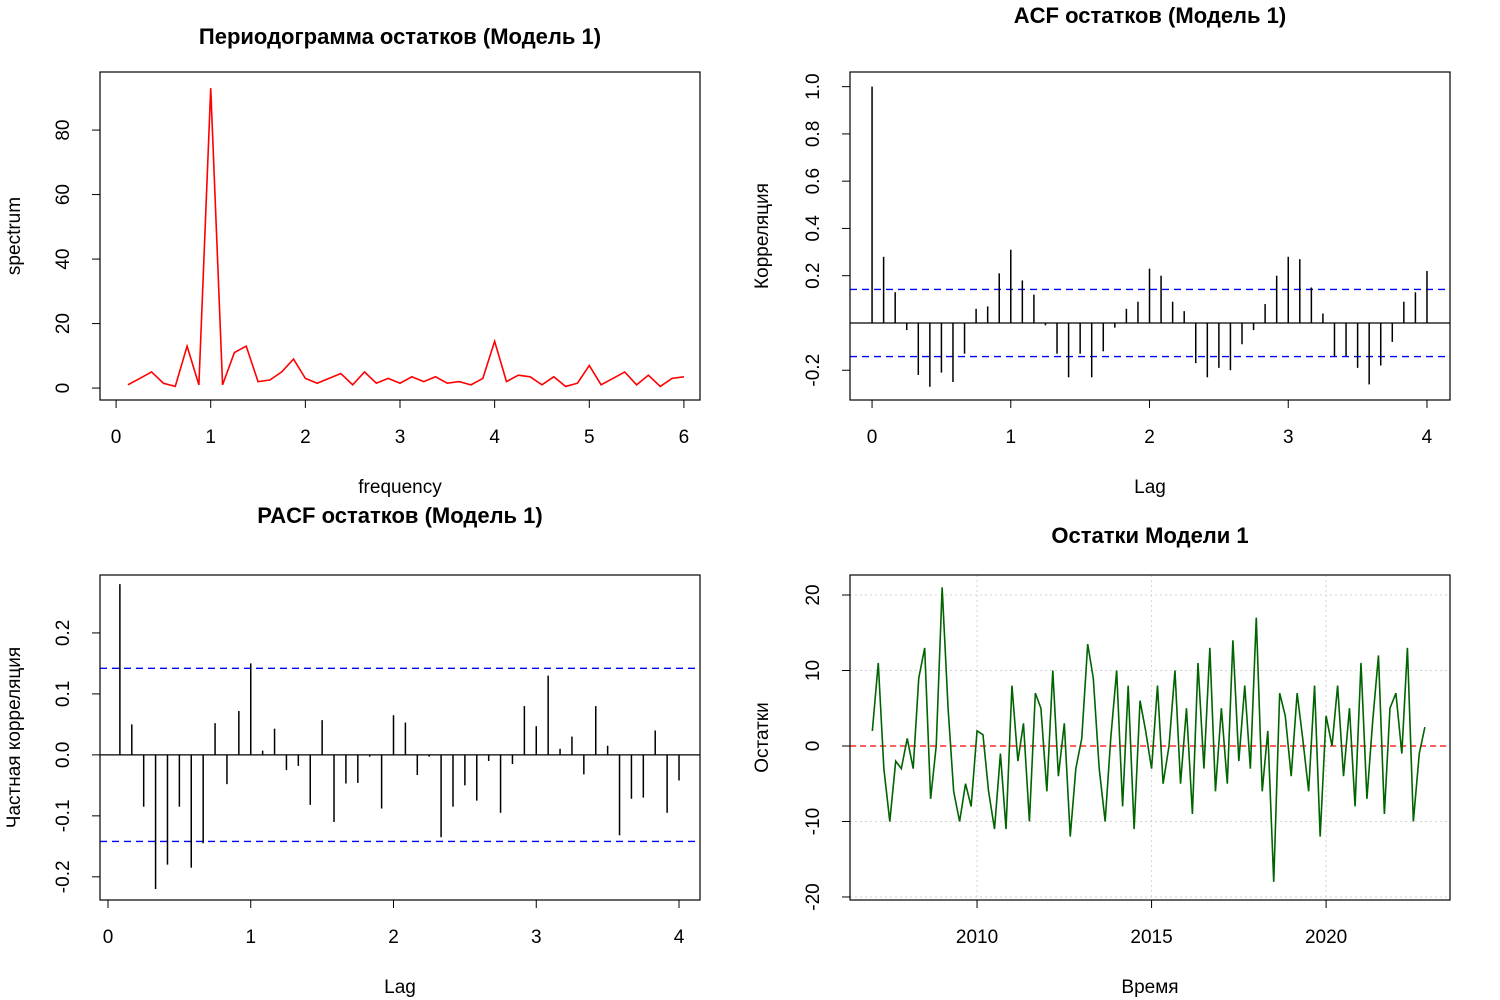 This screenshot has width=1500, height=1000. What do you see at coordinates (762, 236) in the screenshot?
I see `y-axis-label: Корреляция` at bounding box center [762, 236].